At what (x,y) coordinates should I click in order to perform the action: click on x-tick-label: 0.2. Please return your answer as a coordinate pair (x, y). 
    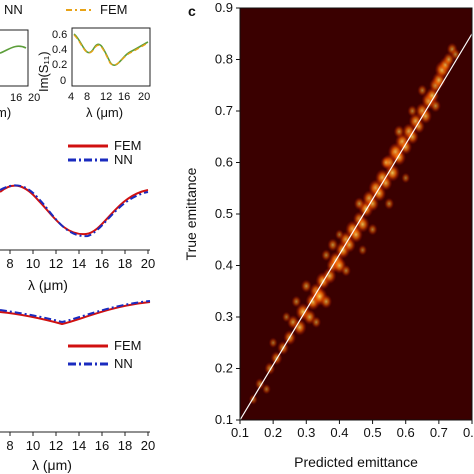
    Looking at the image, I should click on (273, 432).